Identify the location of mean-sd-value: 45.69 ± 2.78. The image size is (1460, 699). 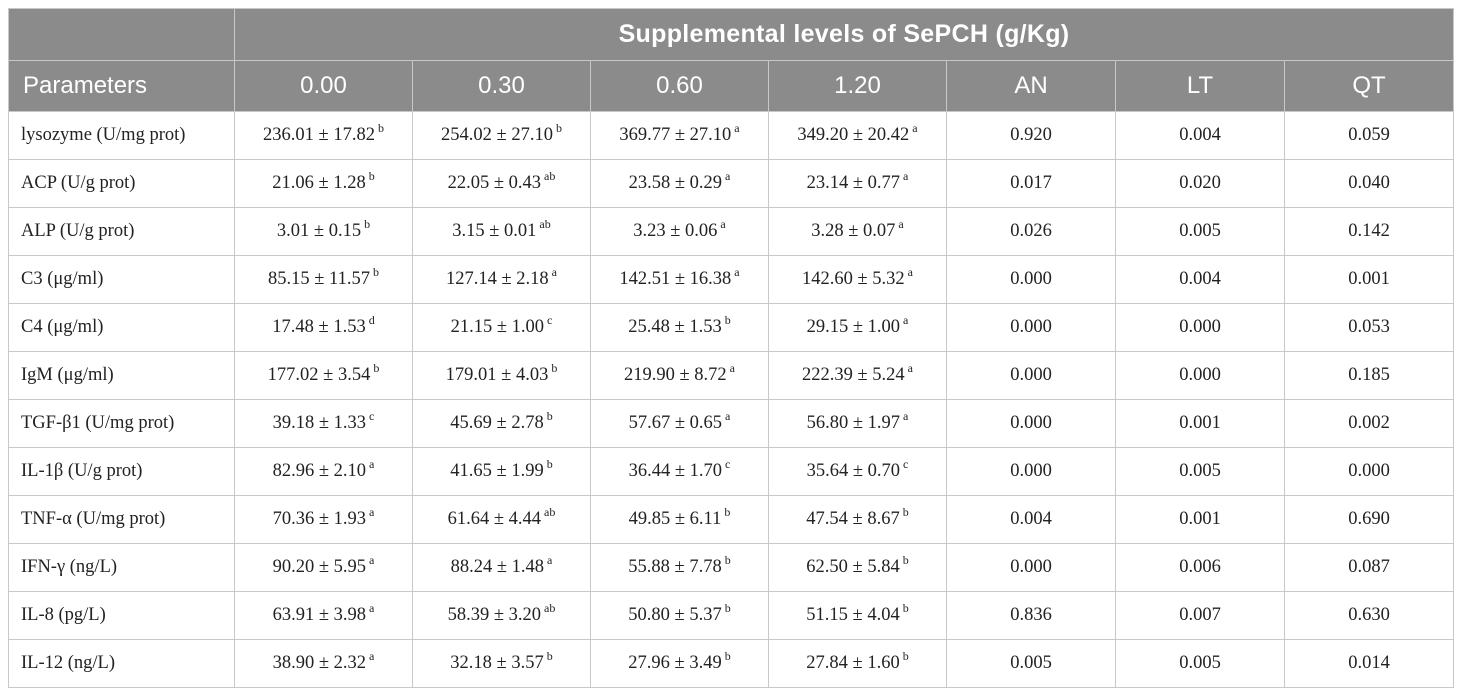
(497, 423).